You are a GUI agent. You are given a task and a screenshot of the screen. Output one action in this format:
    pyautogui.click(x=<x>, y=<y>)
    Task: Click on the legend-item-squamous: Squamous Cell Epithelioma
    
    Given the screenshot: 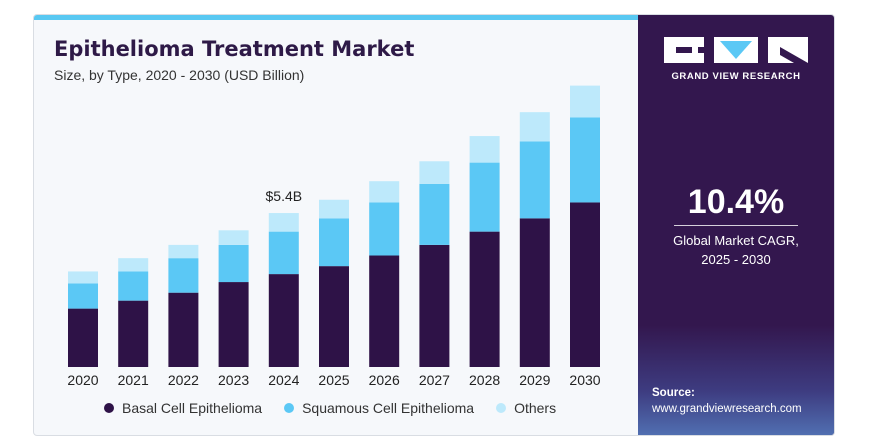 What is the action you would take?
    pyautogui.click(x=379, y=408)
    